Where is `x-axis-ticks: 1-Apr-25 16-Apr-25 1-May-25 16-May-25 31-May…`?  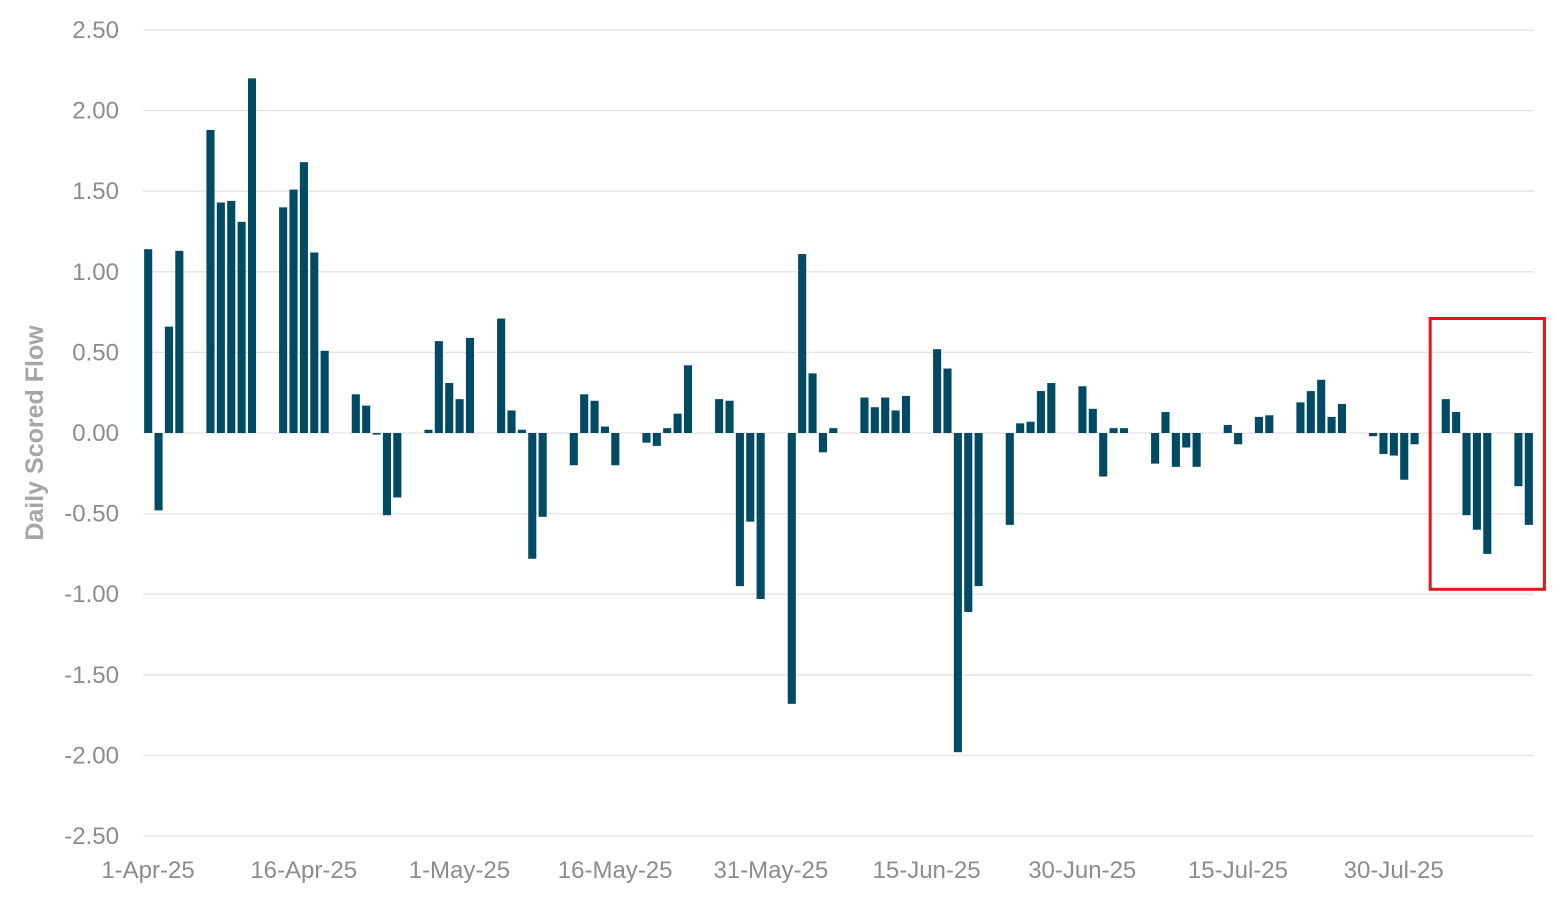
x-axis-ticks: 1-Apr-25 16-Apr-25 1-May-25 16-May-25 31-May… is located at coordinates (772, 870).